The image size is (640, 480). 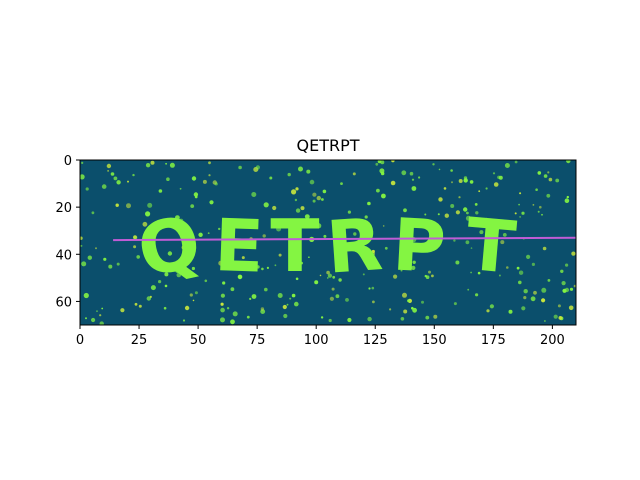 I want to click on y-tick-label: 60, so click(x=63, y=302).